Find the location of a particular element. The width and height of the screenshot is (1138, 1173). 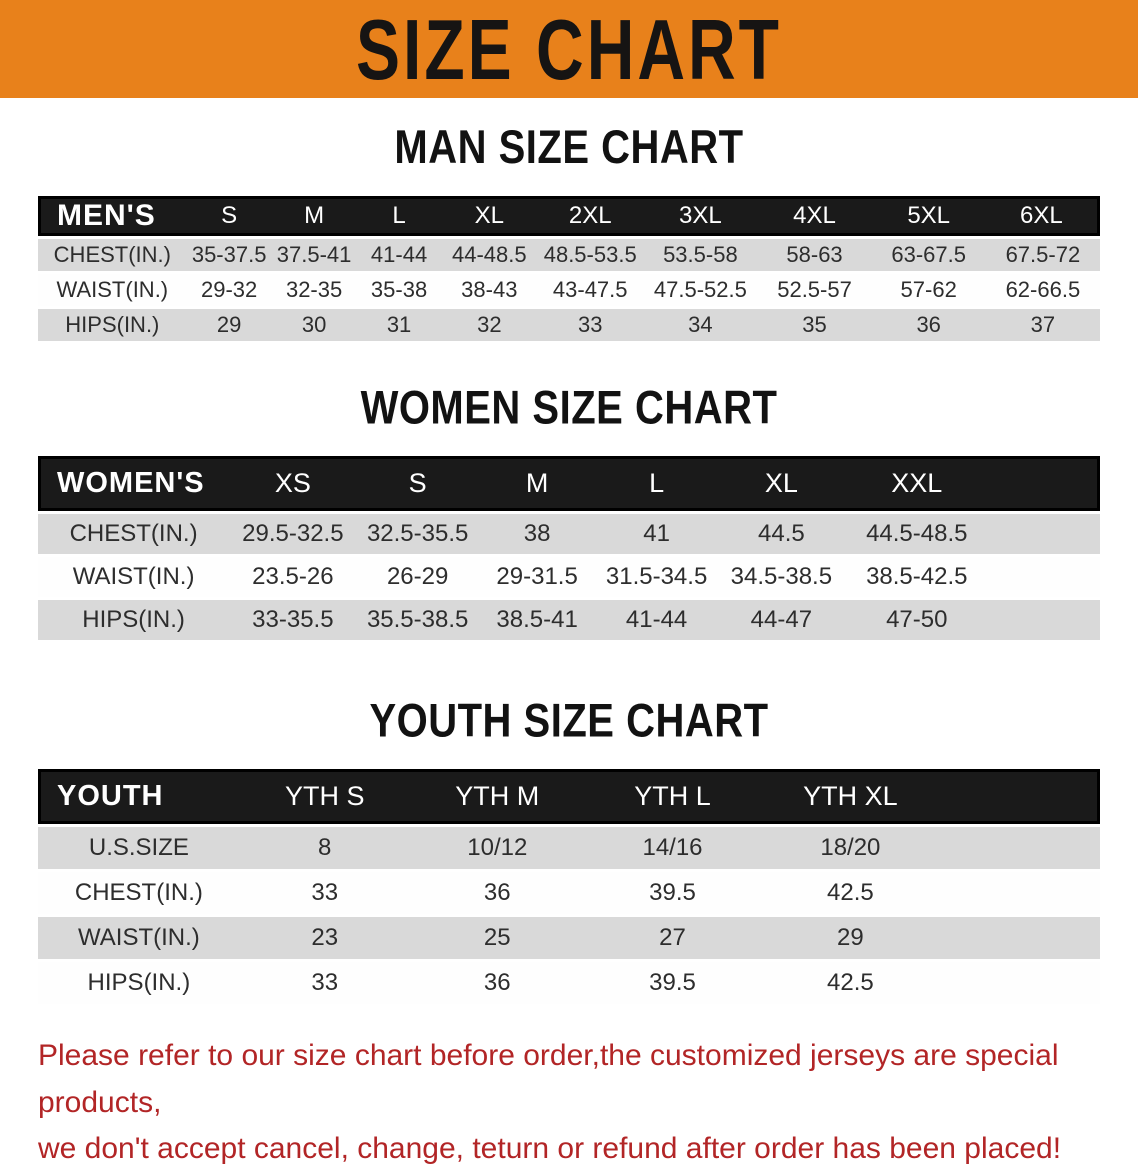

size-value-cell: 62-66.5 is located at coordinates (1043, 289).